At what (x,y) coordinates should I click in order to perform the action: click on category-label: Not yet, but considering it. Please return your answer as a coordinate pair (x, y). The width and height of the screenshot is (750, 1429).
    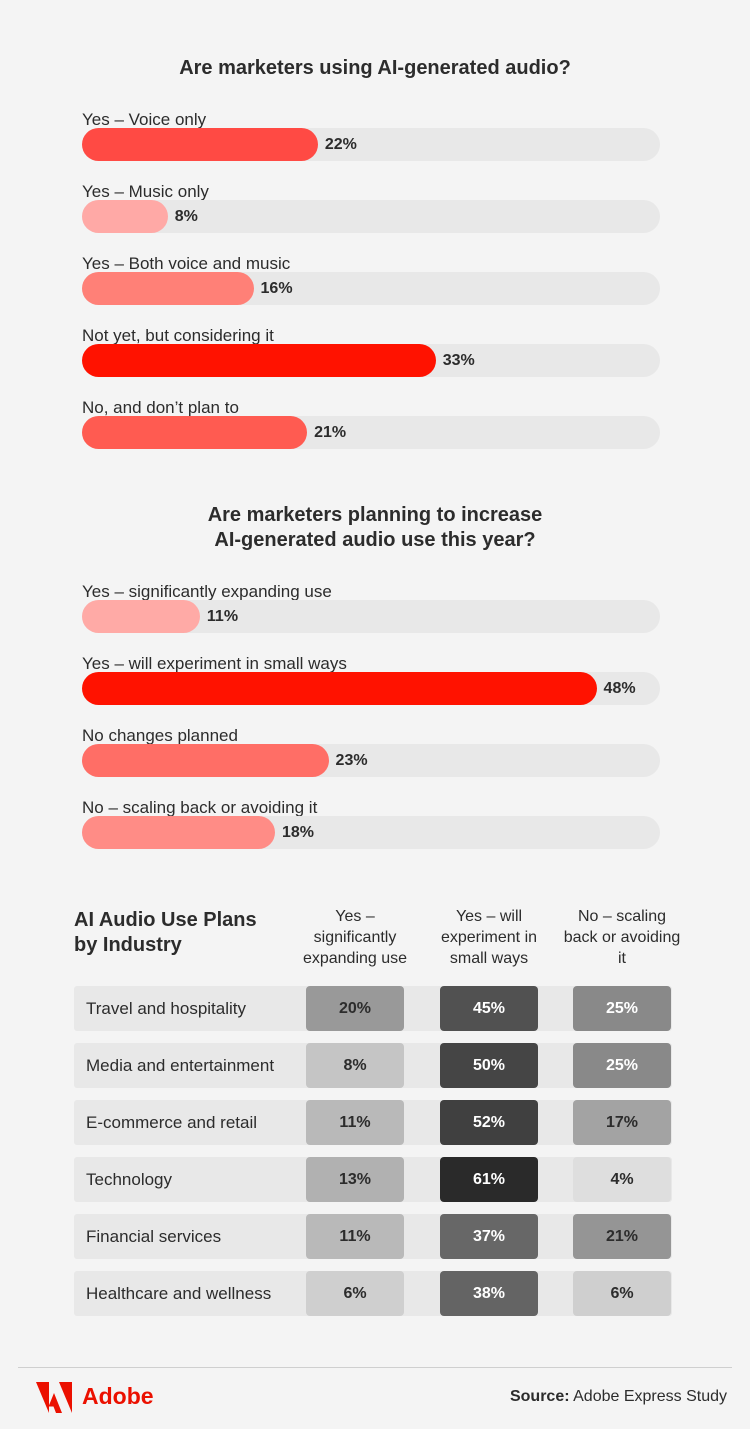
    Looking at the image, I should click on (178, 335).